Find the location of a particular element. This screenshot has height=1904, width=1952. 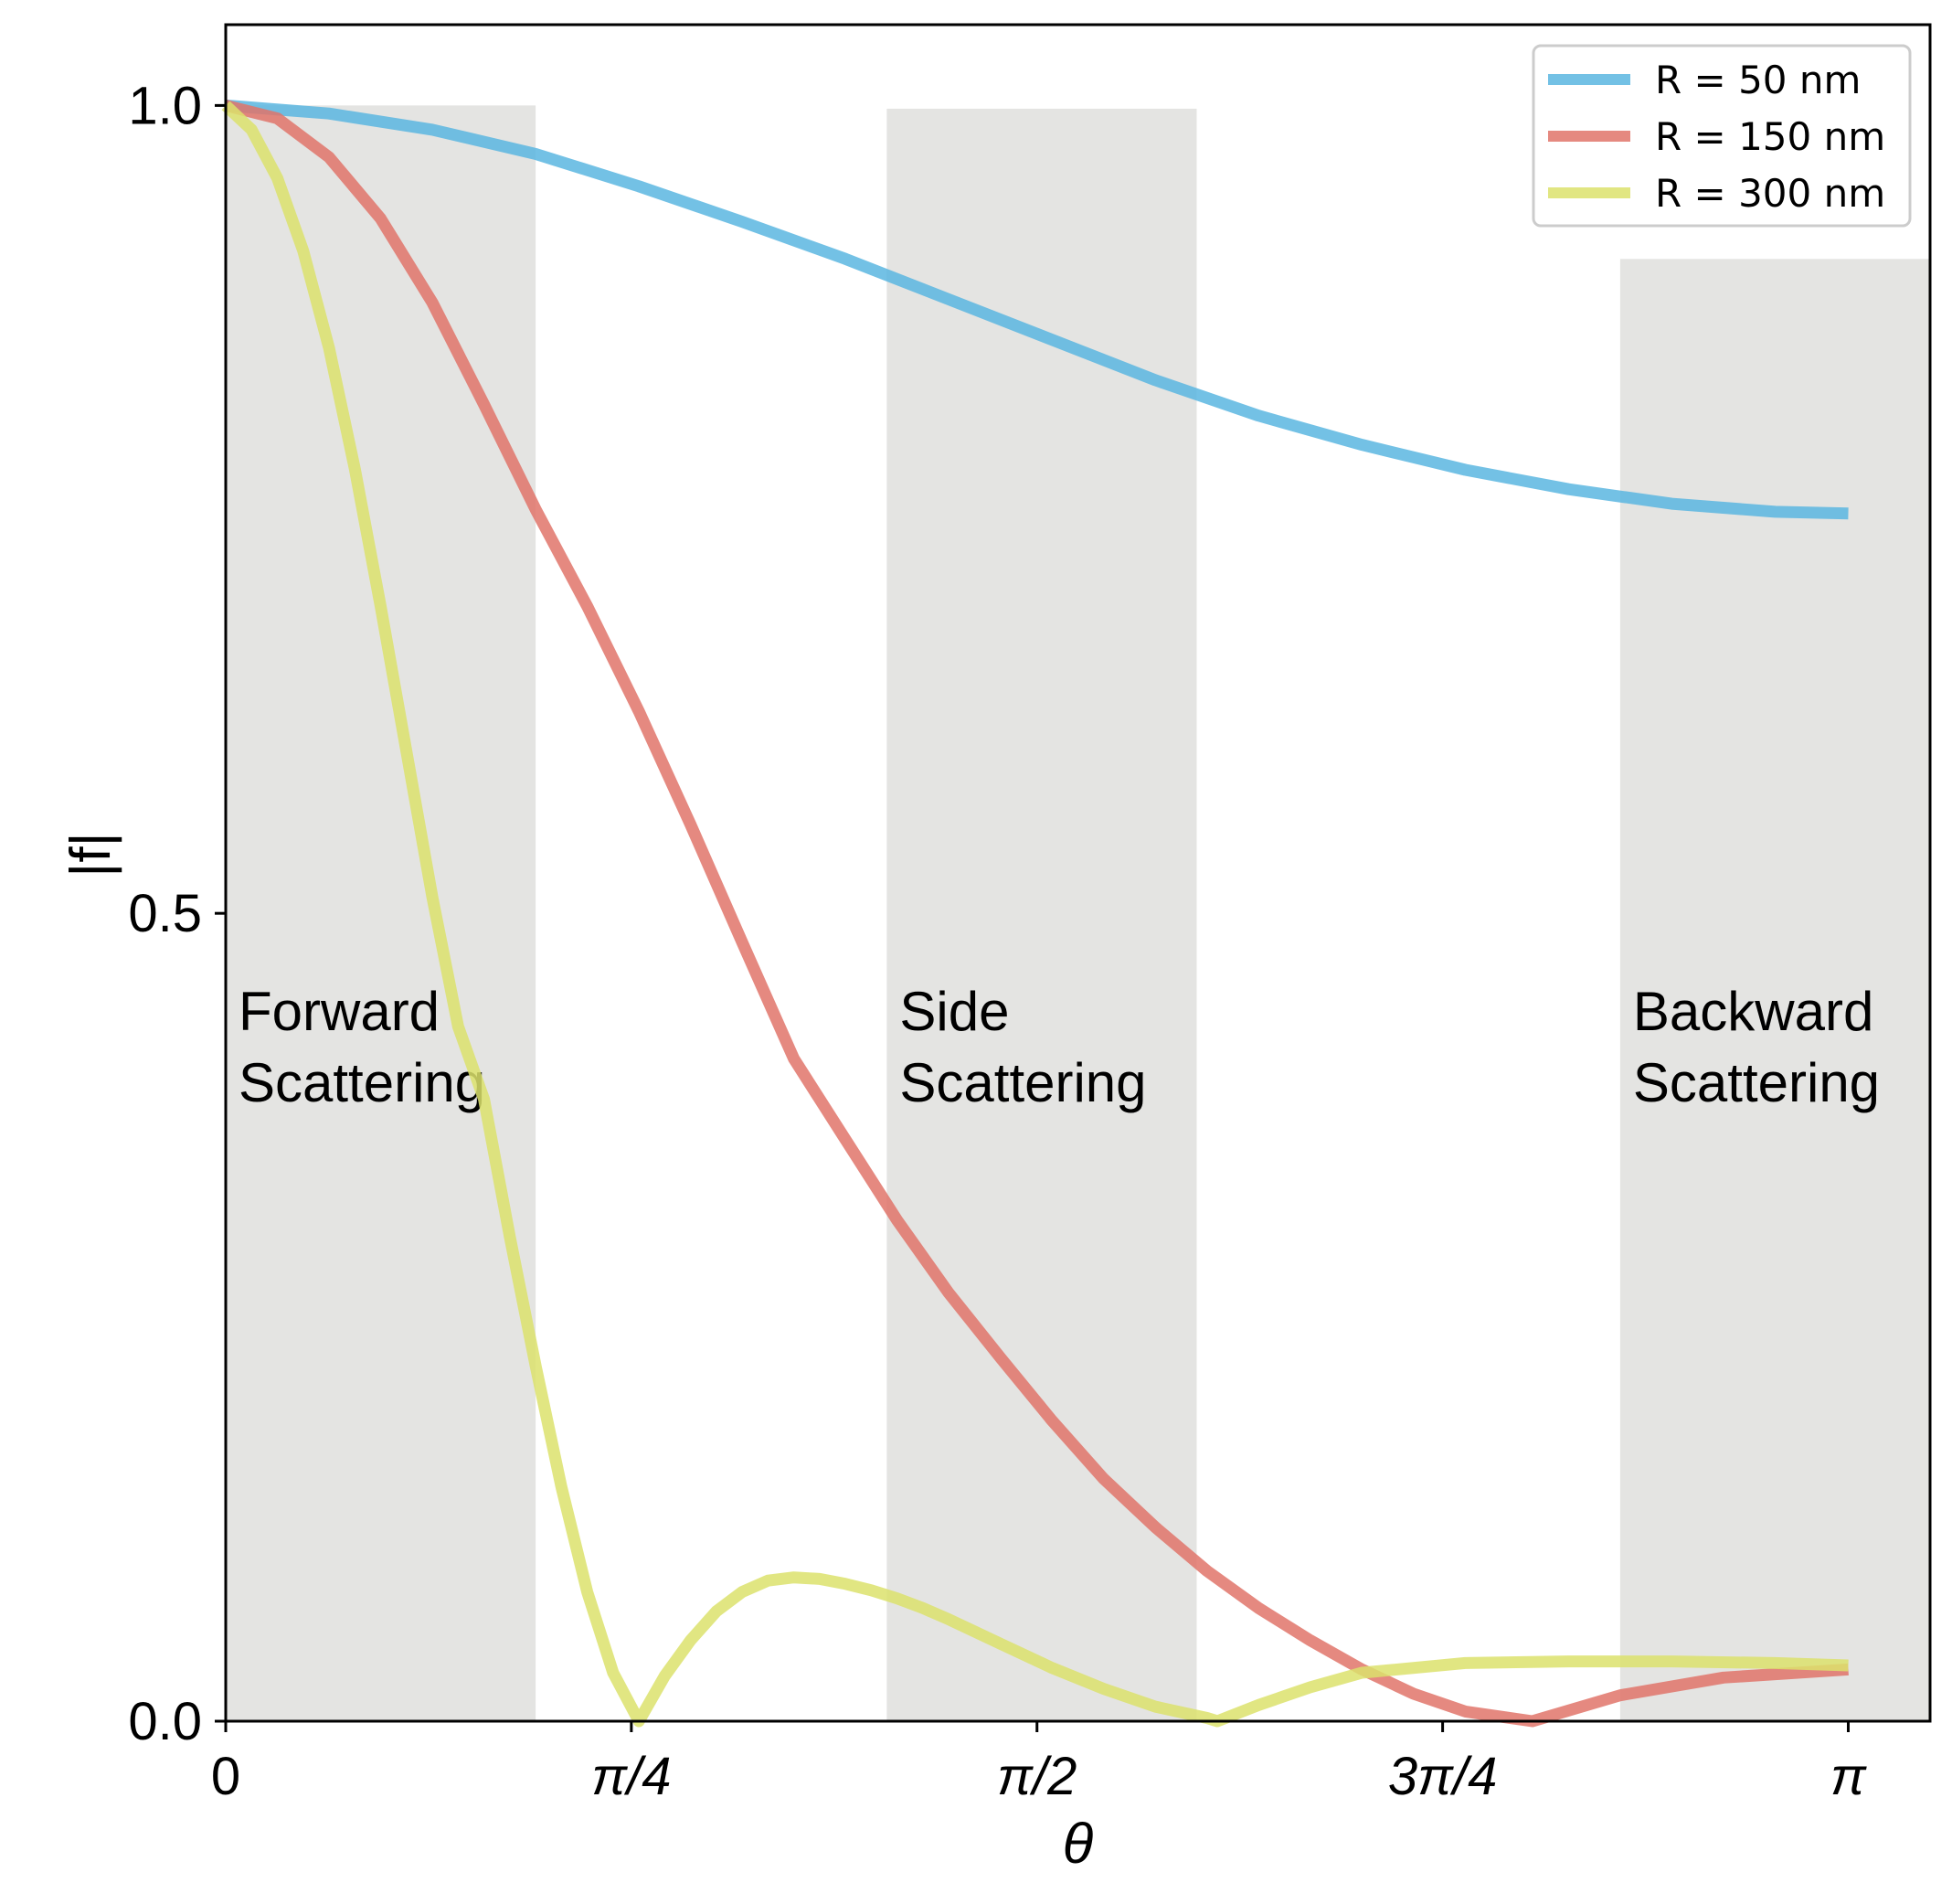

y-tick-label: 0.0 is located at coordinates (165, 1722).